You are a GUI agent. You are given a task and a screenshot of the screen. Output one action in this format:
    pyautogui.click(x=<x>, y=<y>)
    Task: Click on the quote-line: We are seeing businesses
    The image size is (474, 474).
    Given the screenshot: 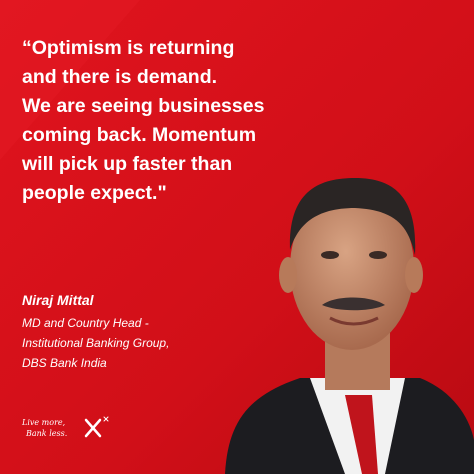 What is the action you would take?
    pyautogui.click(x=143, y=106)
    